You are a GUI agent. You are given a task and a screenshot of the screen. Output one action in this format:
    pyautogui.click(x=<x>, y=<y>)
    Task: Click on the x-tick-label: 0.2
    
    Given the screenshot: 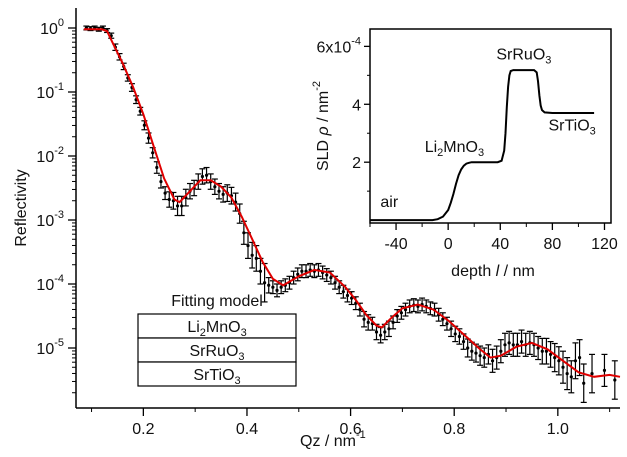 What is the action you would take?
    pyautogui.click(x=143, y=429)
    